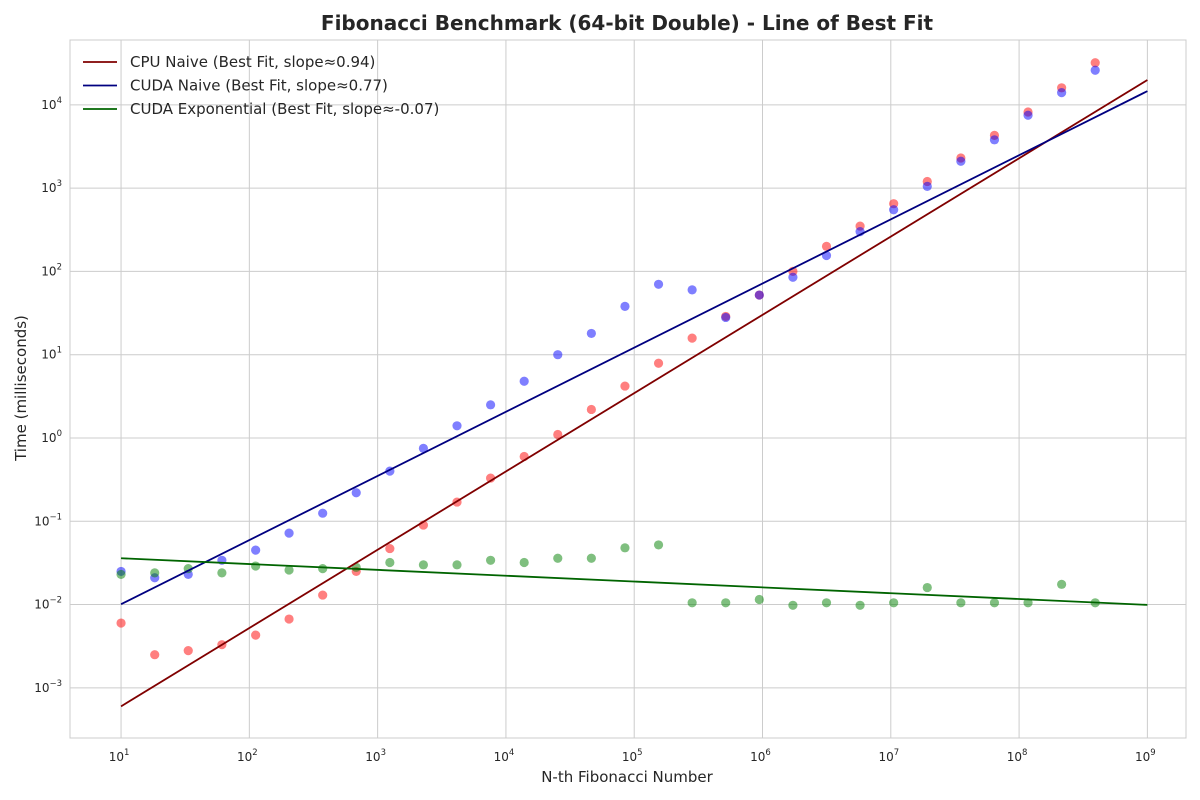 This screenshot has height=800, width=1200. What do you see at coordinates (767, 753) in the screenshot?
I see `x-tick-label-exponent: 6` at bounding box center [767, 753].